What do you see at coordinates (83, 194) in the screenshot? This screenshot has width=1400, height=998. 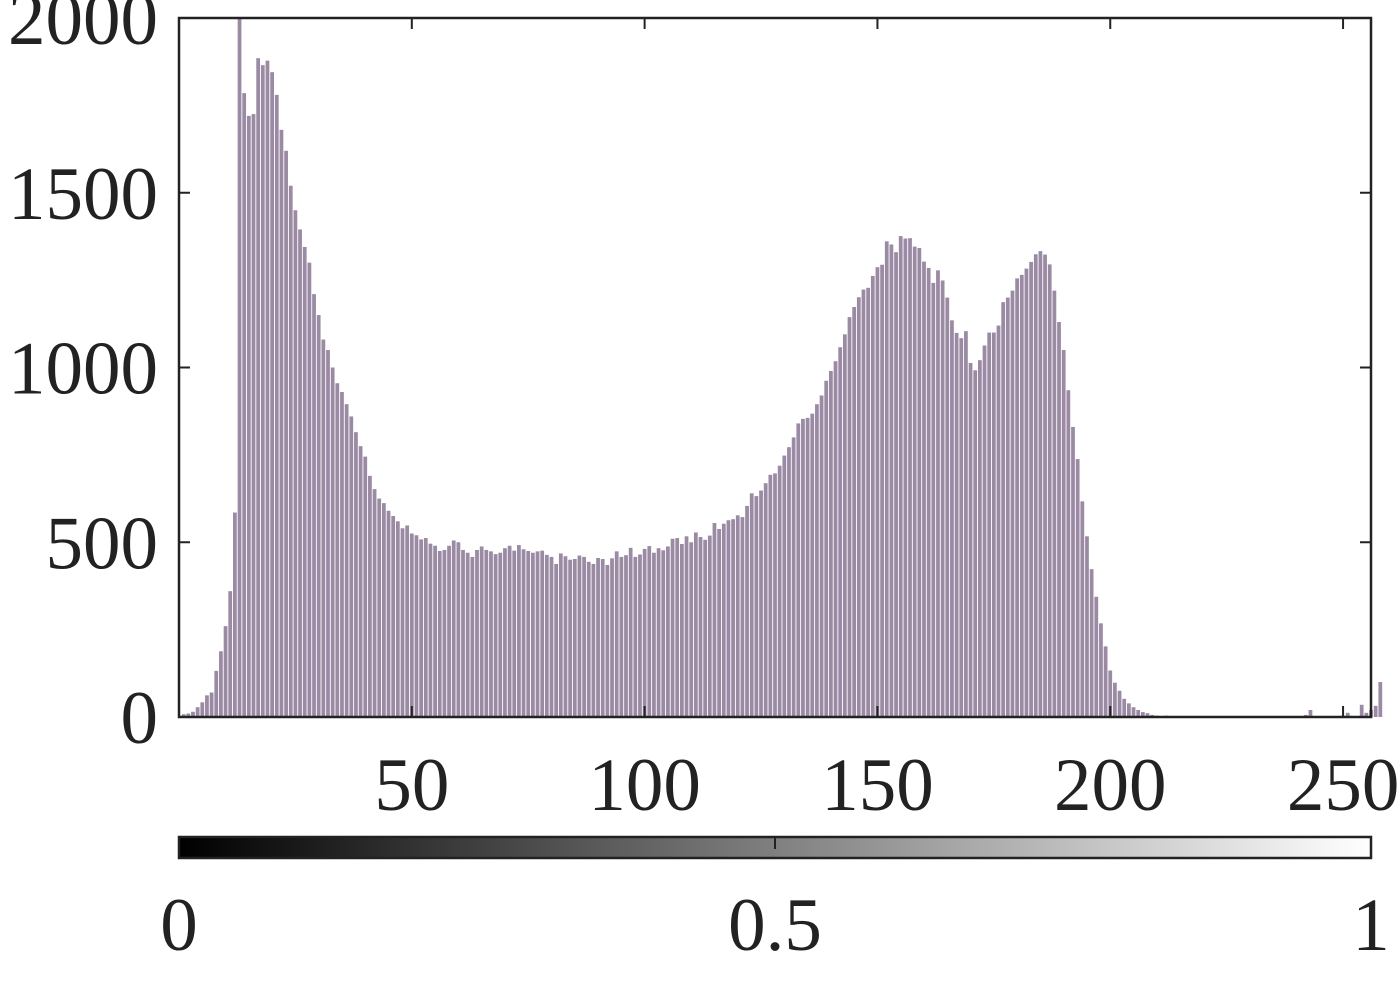 I see `y-axis-tick-label: 1500` at bounding box center [83, 194].